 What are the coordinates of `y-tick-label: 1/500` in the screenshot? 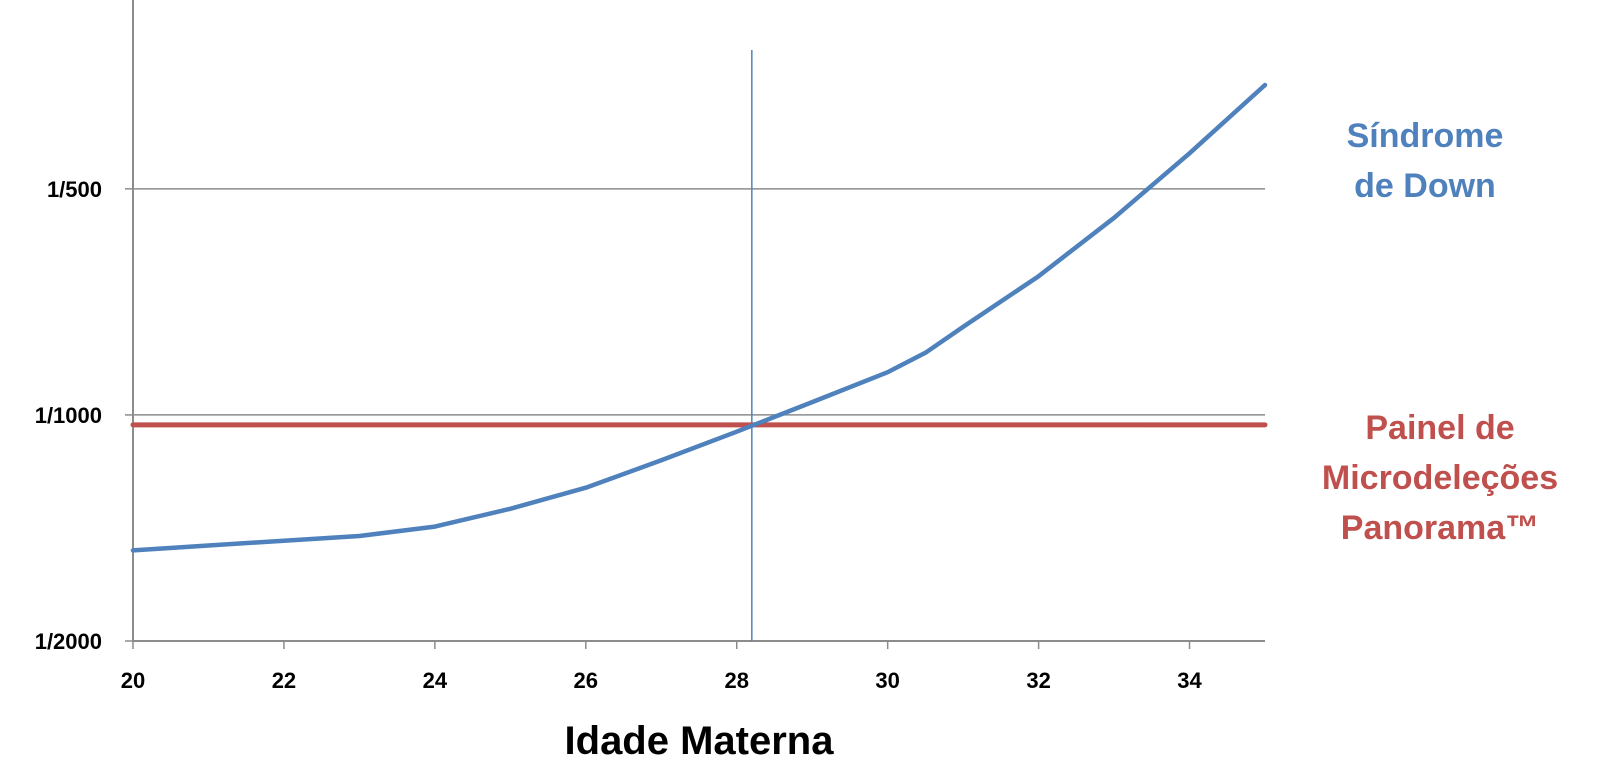 It's located at (74, 189).